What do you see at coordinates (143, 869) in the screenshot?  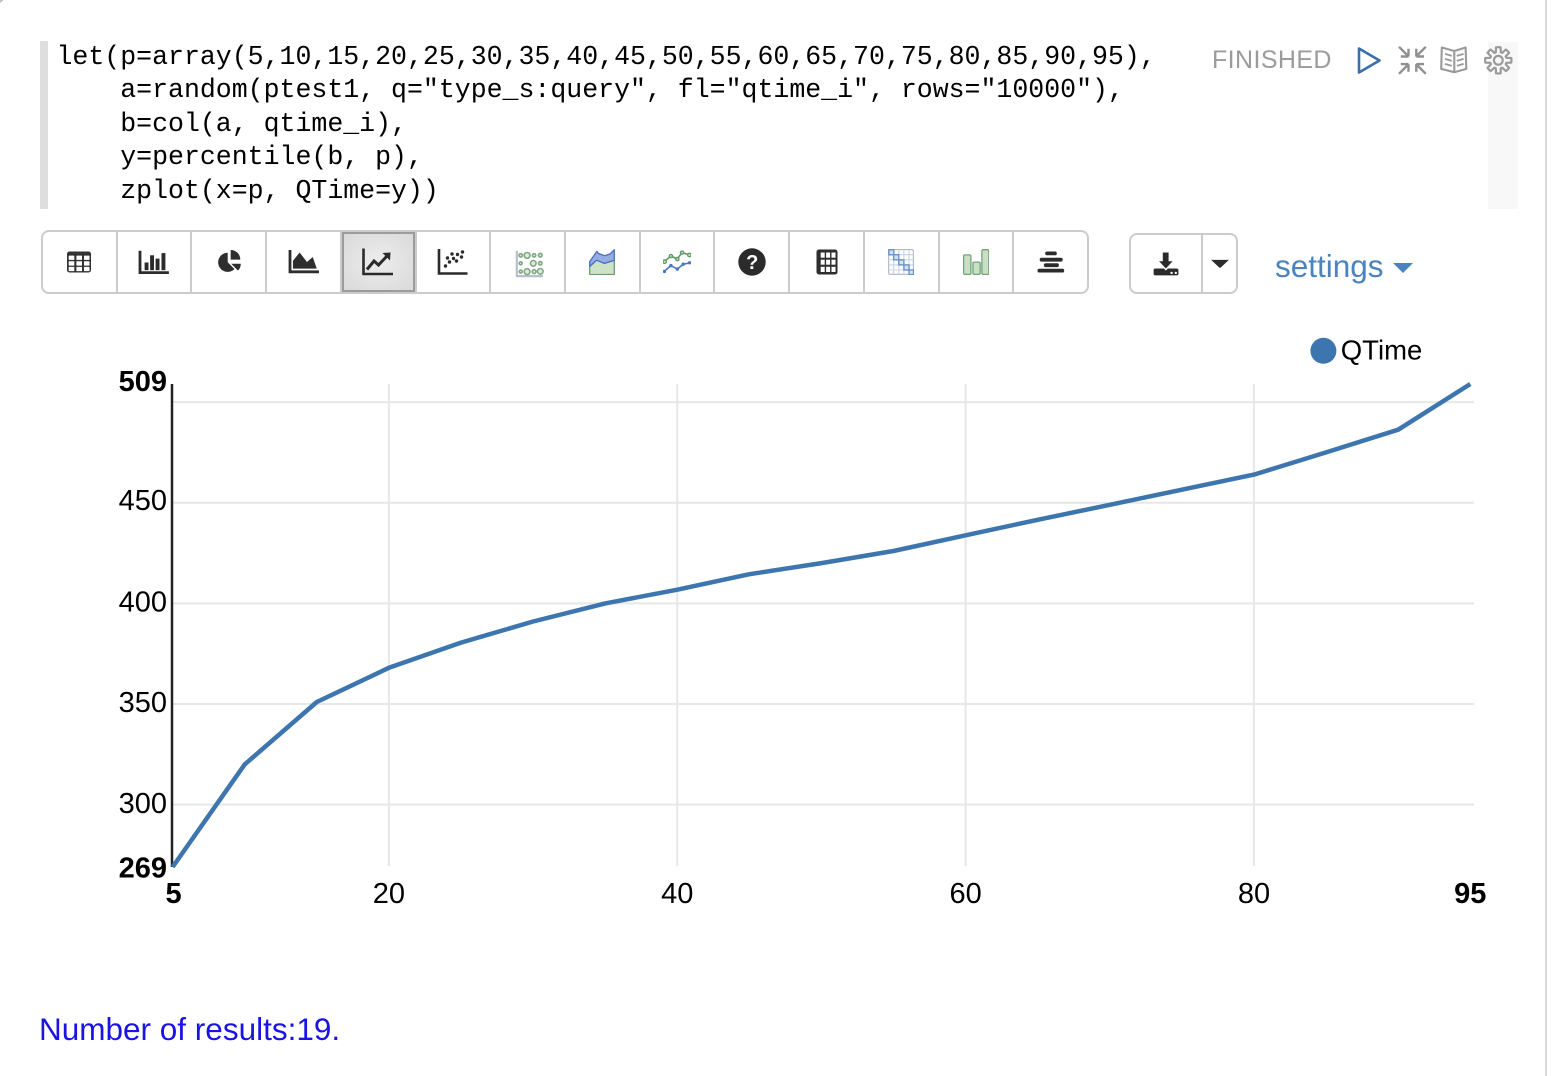 I see `svg-text: 269` at bounding box center [143, 869].